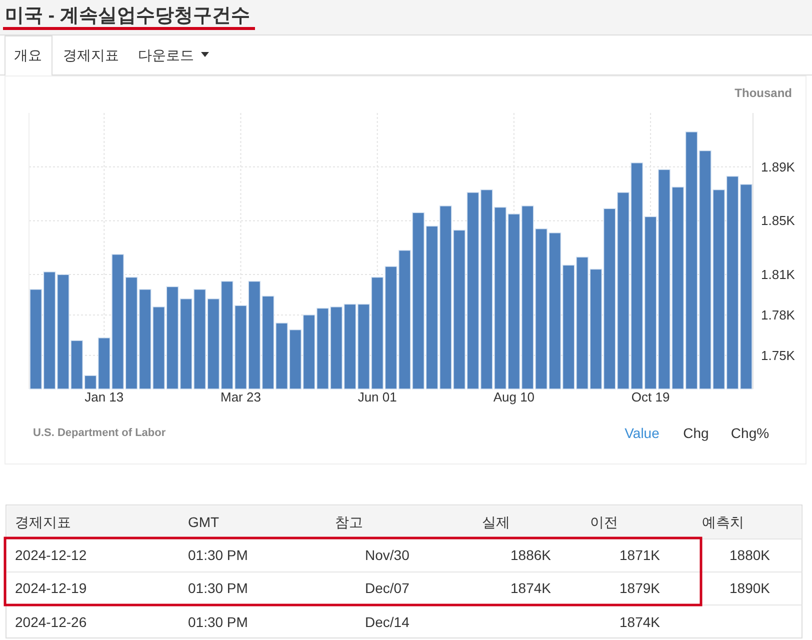 Image resolution: width=812 pixels, height=640 pixels. Describe the element at coordinates (377, 397) in the screenshot. I see `x-tick-label: Jun 01` at that location.